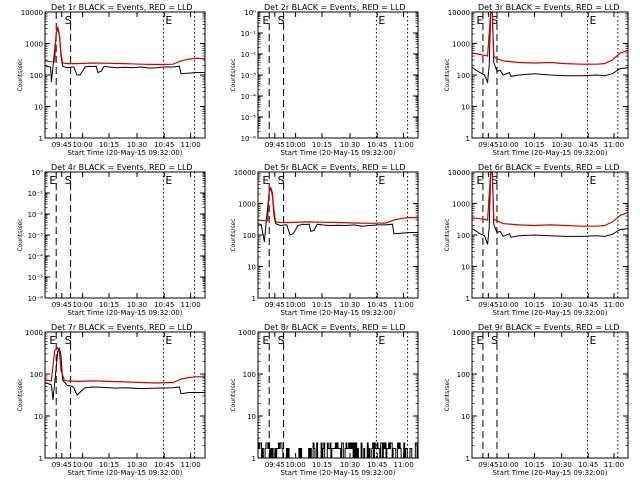 The width and height of the screenshot is (640, 480). Describe the element at coordinates (122, 7) in the screenshot. I see `chart-title: Det 1r BLACK = Events, RED = LLD` at that location.